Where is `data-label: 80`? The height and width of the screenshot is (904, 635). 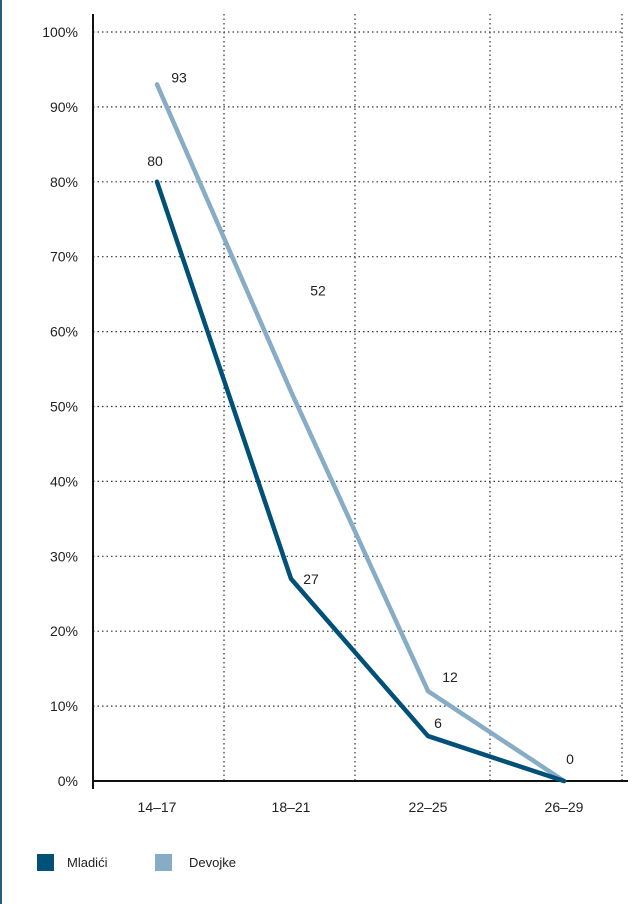
data-label: 80 is located at coordinates (155, 161).